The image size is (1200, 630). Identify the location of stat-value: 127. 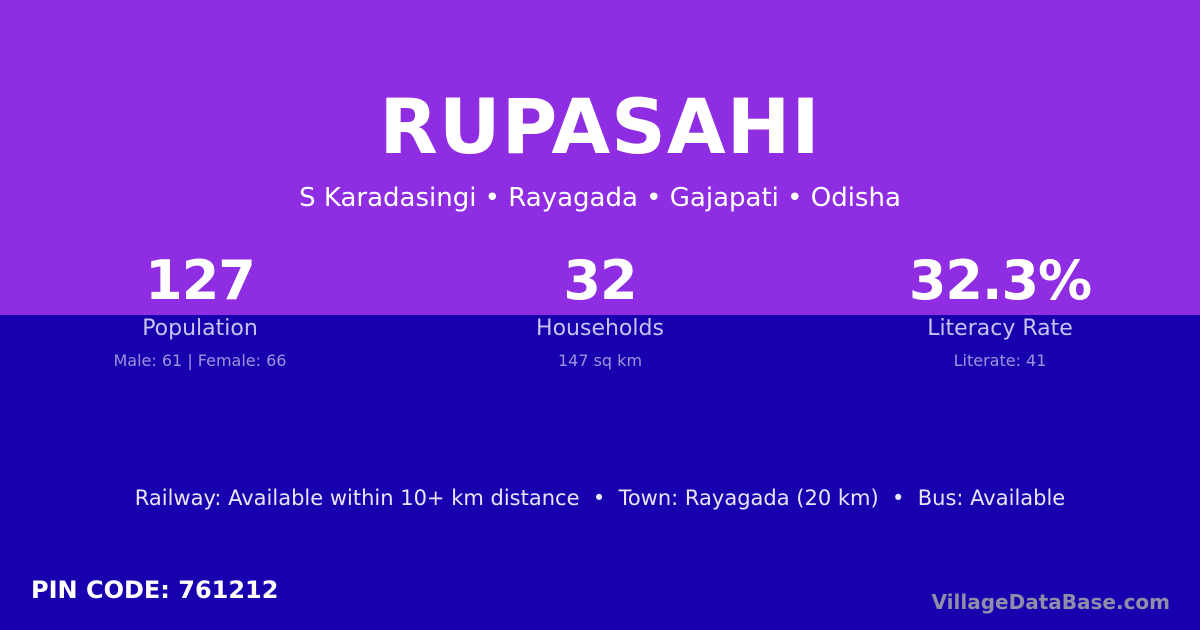
(200, 280).